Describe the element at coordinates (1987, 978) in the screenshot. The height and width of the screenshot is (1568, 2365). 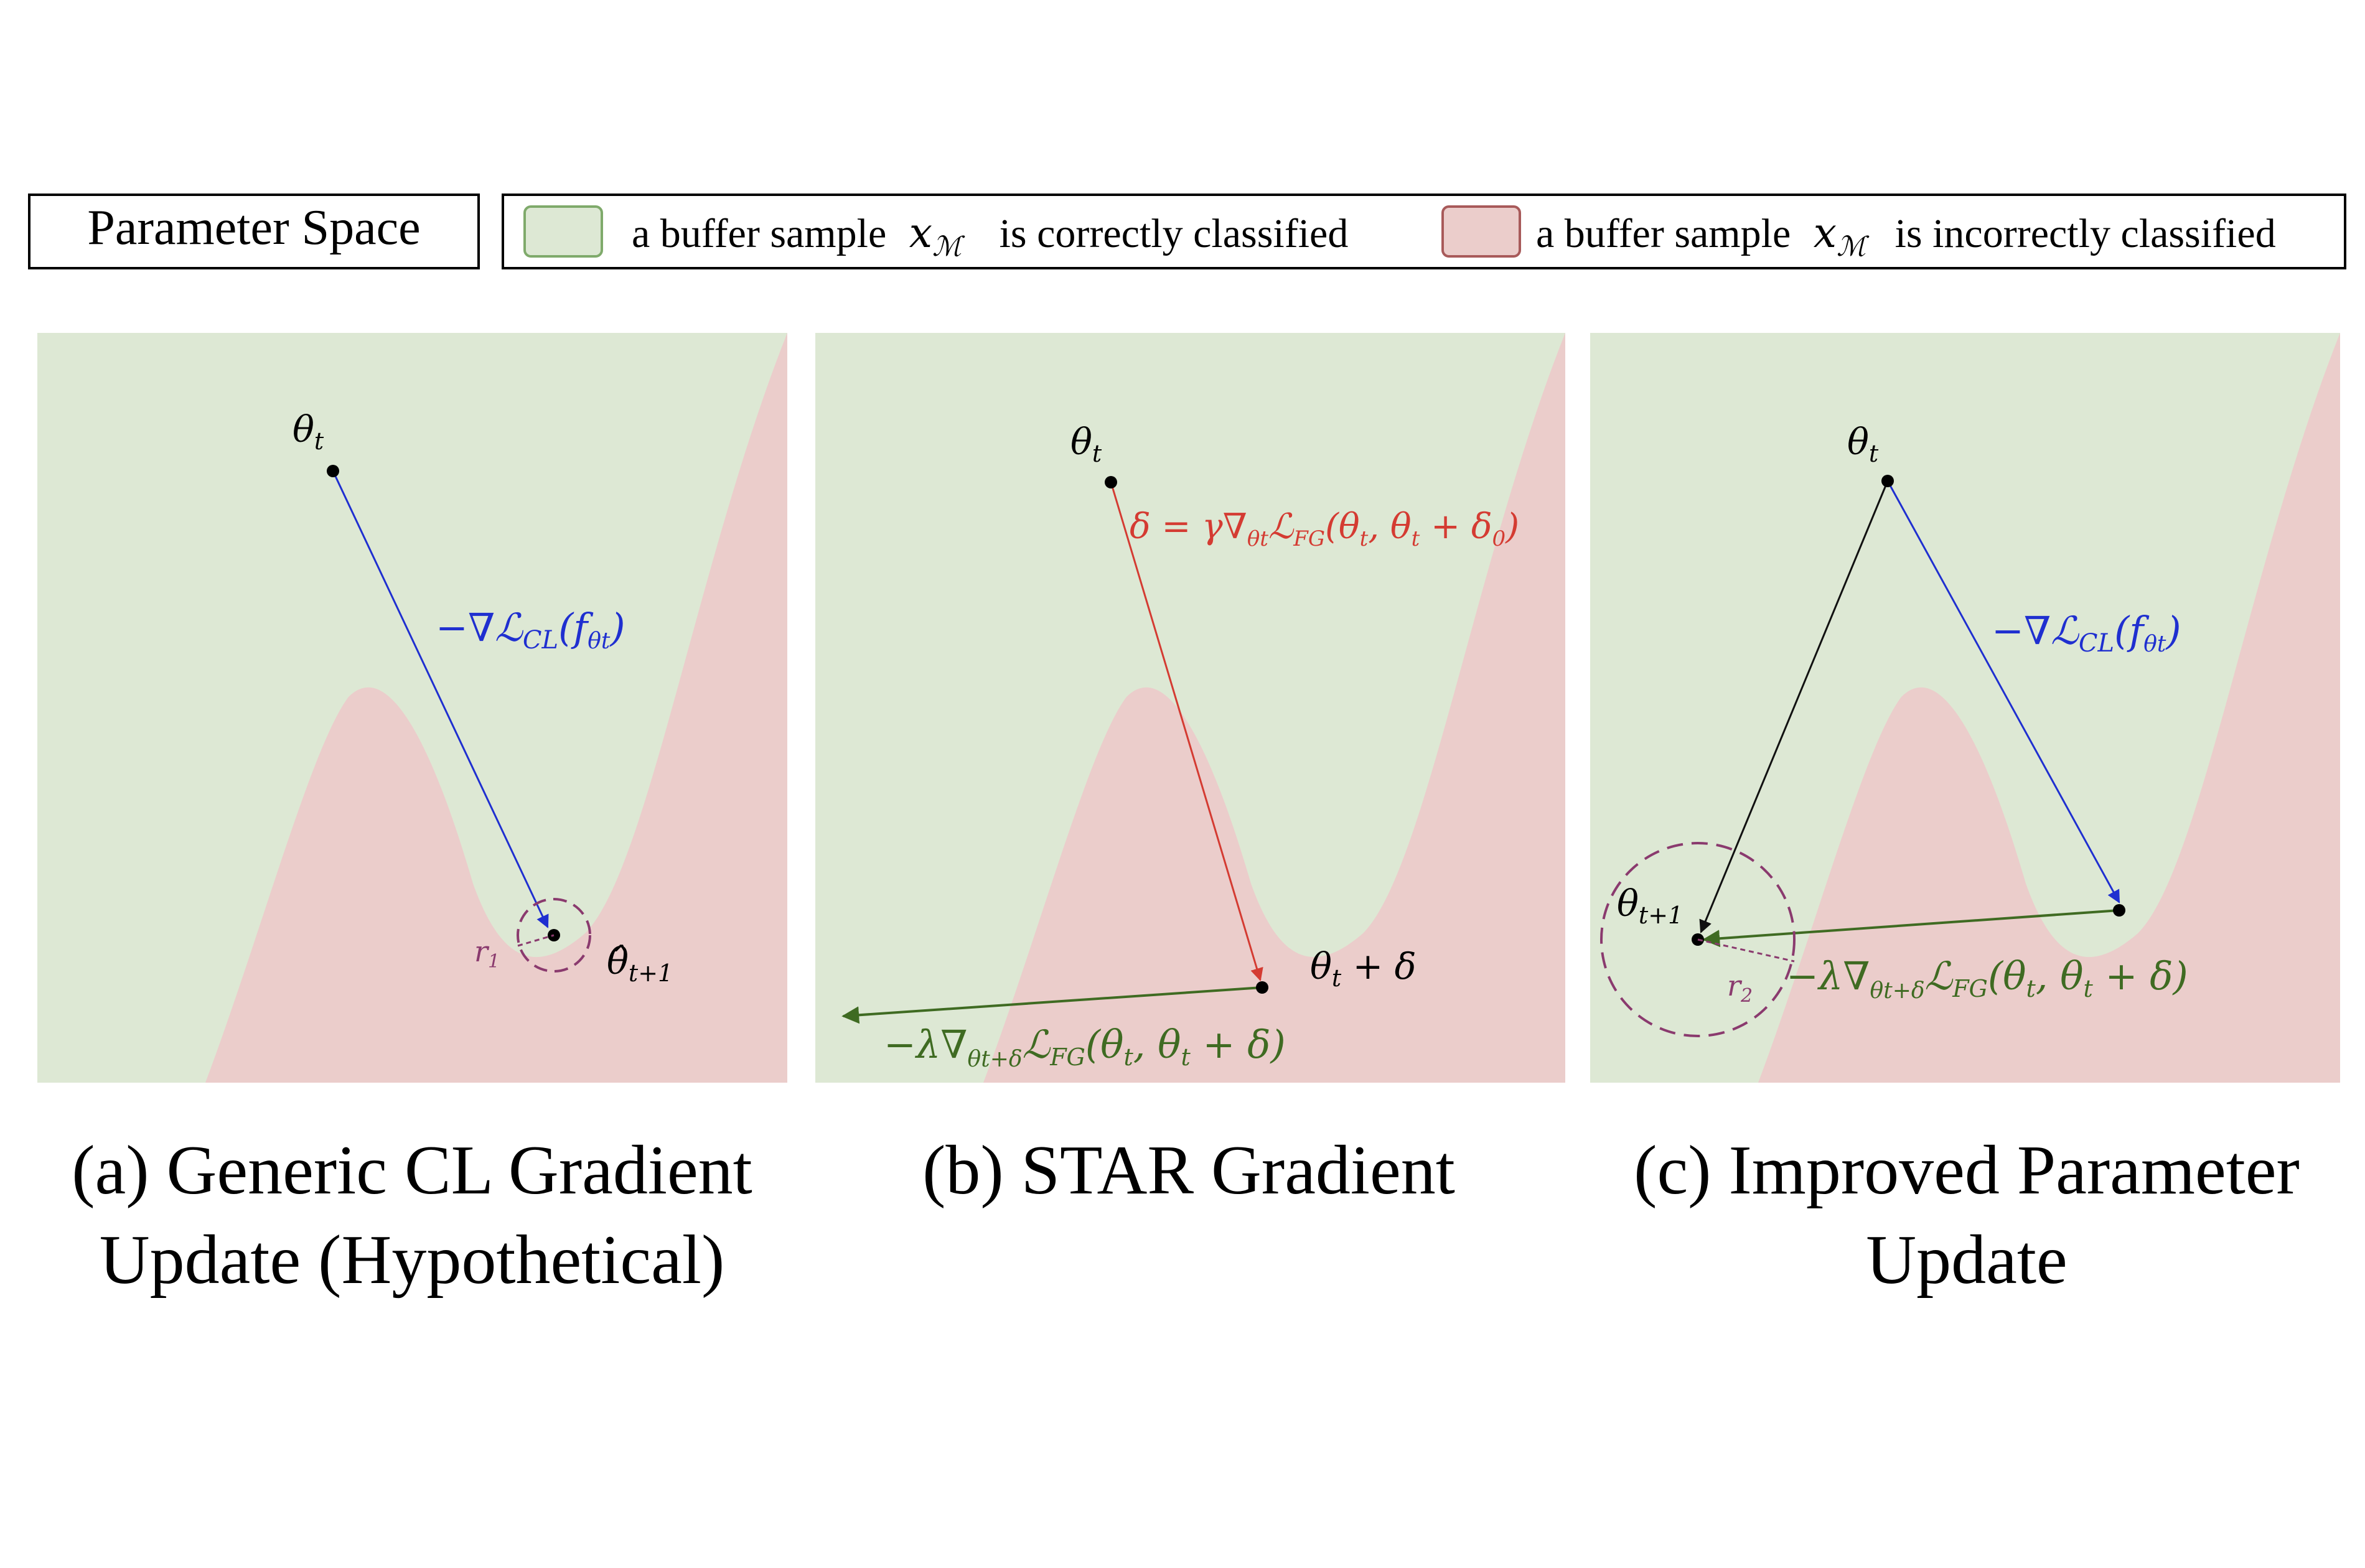
I see `panel-c-fg-label: −λ∇θt+δℒFG(θt, θt + δ)` at that location.